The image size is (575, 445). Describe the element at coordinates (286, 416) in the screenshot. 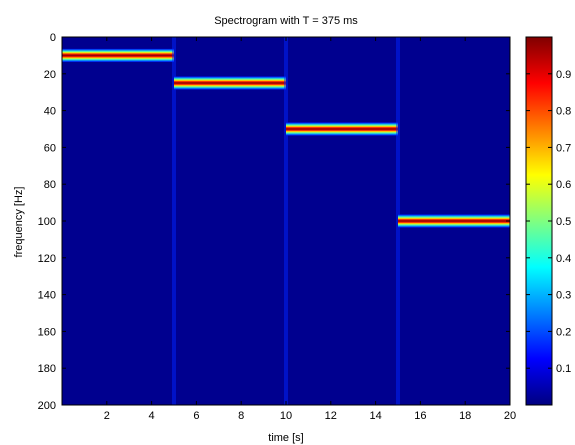

I see `x-tick-label: 10` at that location.